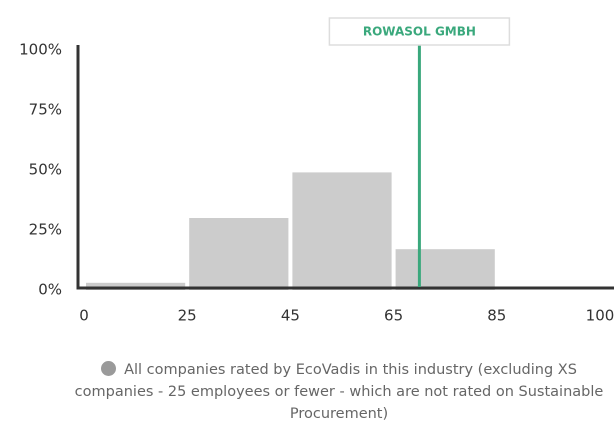 Image resolution: width=614 pixels, height=439 pixels. Describe the element at coordinates (109, 368) in the screenshot. I see `legend-swatch` at that location.